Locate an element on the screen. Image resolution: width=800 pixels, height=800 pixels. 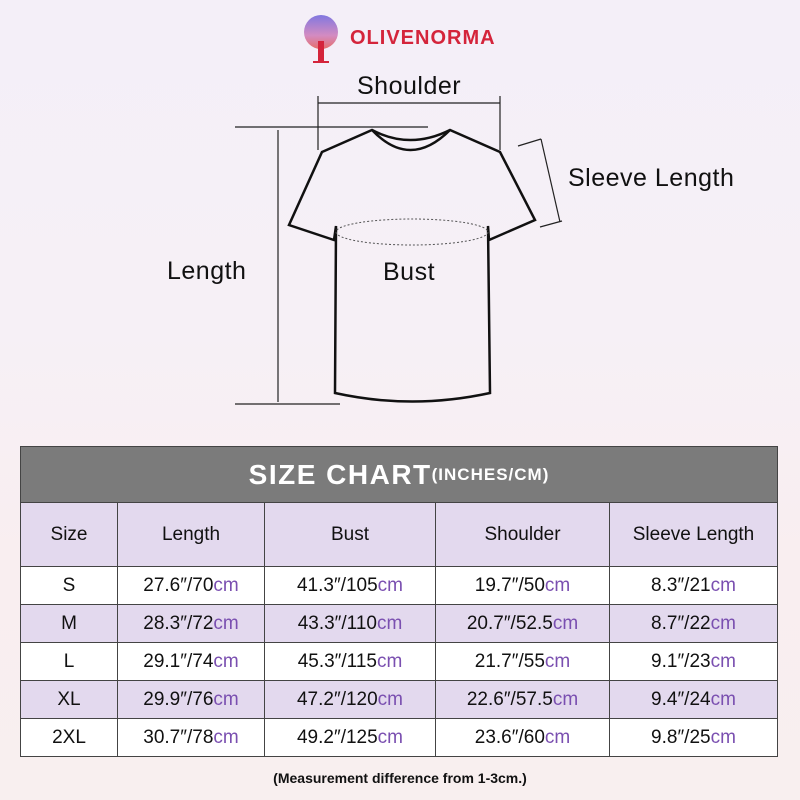
measurement-cell: 49.2″/125 cm is located at coordinates (349, 737).